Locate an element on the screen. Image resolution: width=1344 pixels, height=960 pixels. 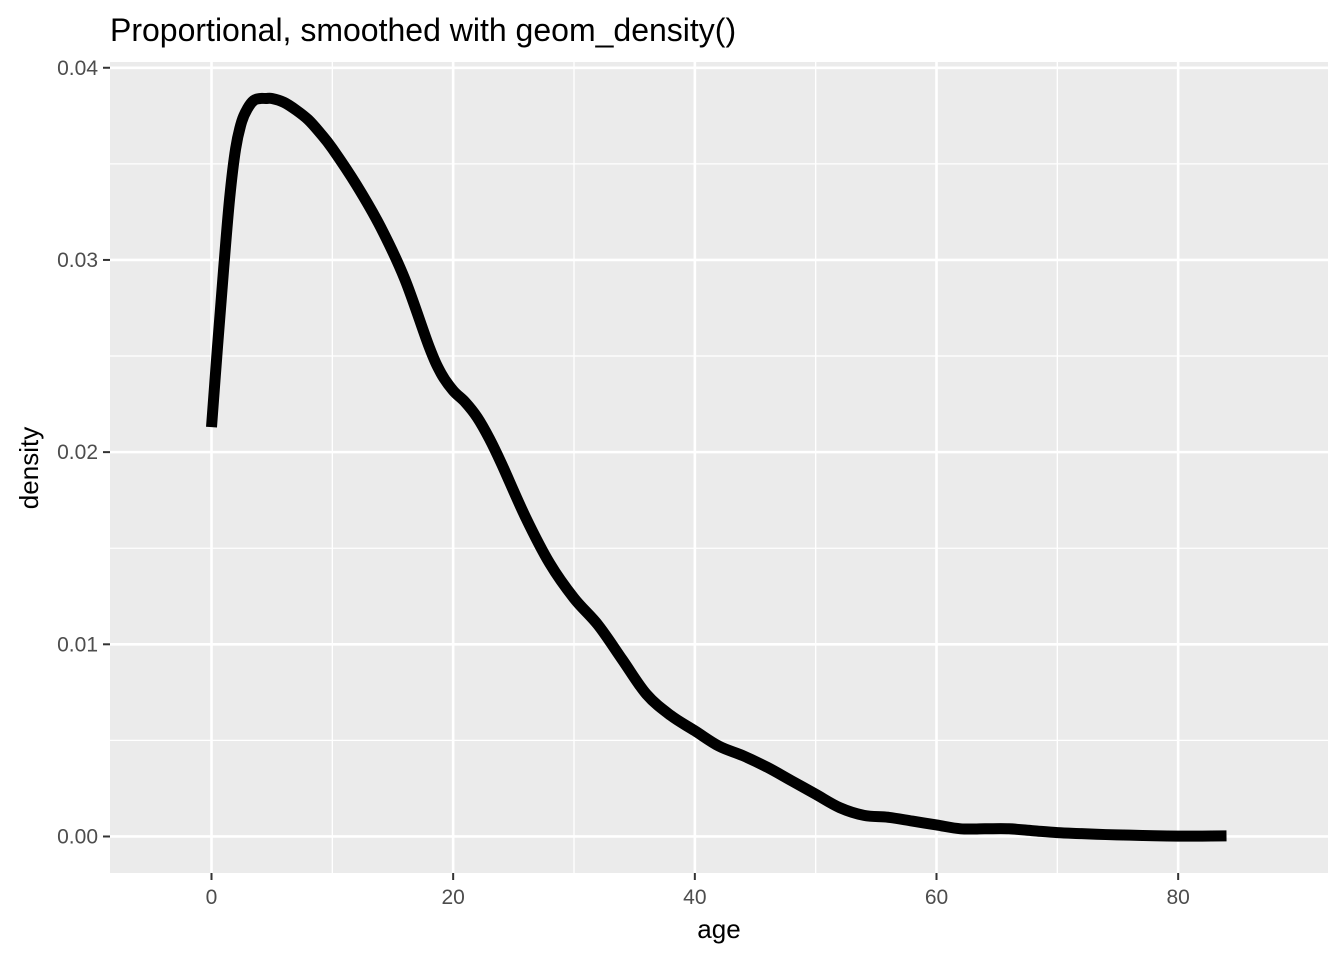
x-tick-label: 60 is located at coordinates (936, 897).